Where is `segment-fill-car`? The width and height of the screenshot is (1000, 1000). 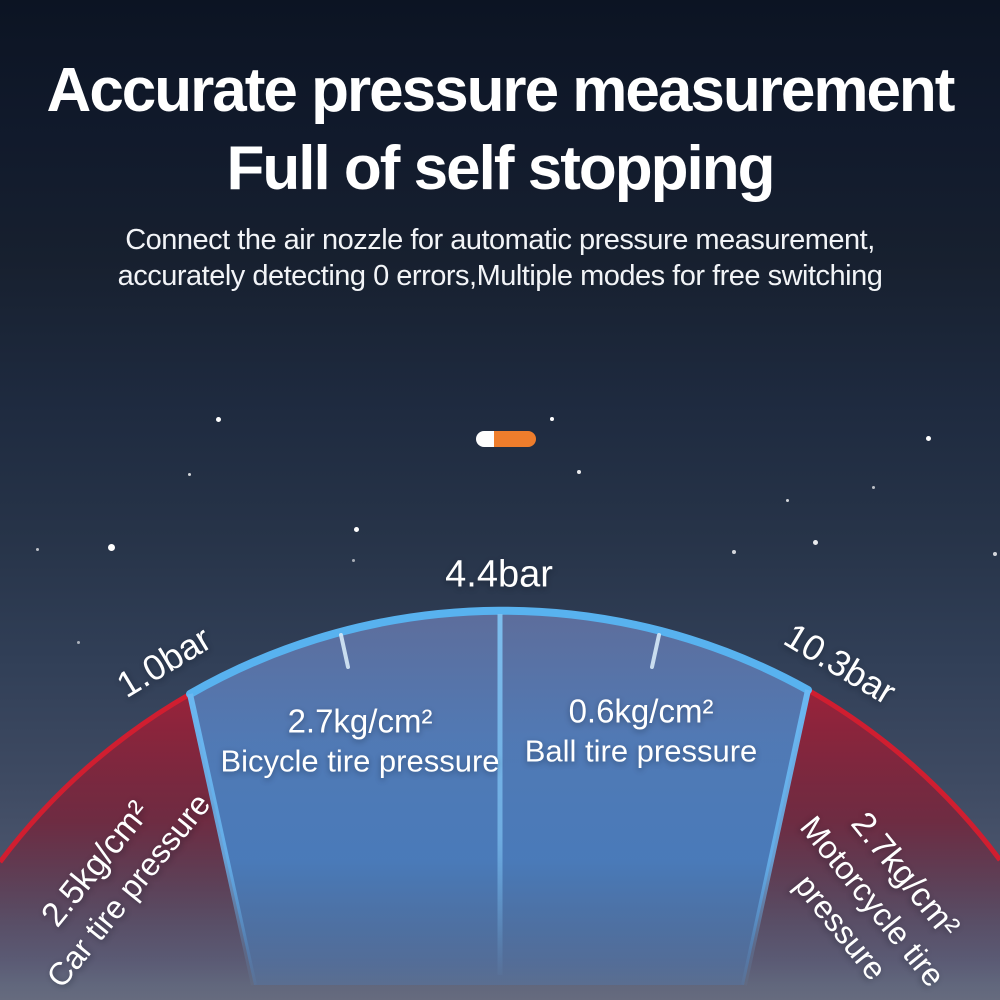 segment-fill-car is located at coordinates (127, 847).